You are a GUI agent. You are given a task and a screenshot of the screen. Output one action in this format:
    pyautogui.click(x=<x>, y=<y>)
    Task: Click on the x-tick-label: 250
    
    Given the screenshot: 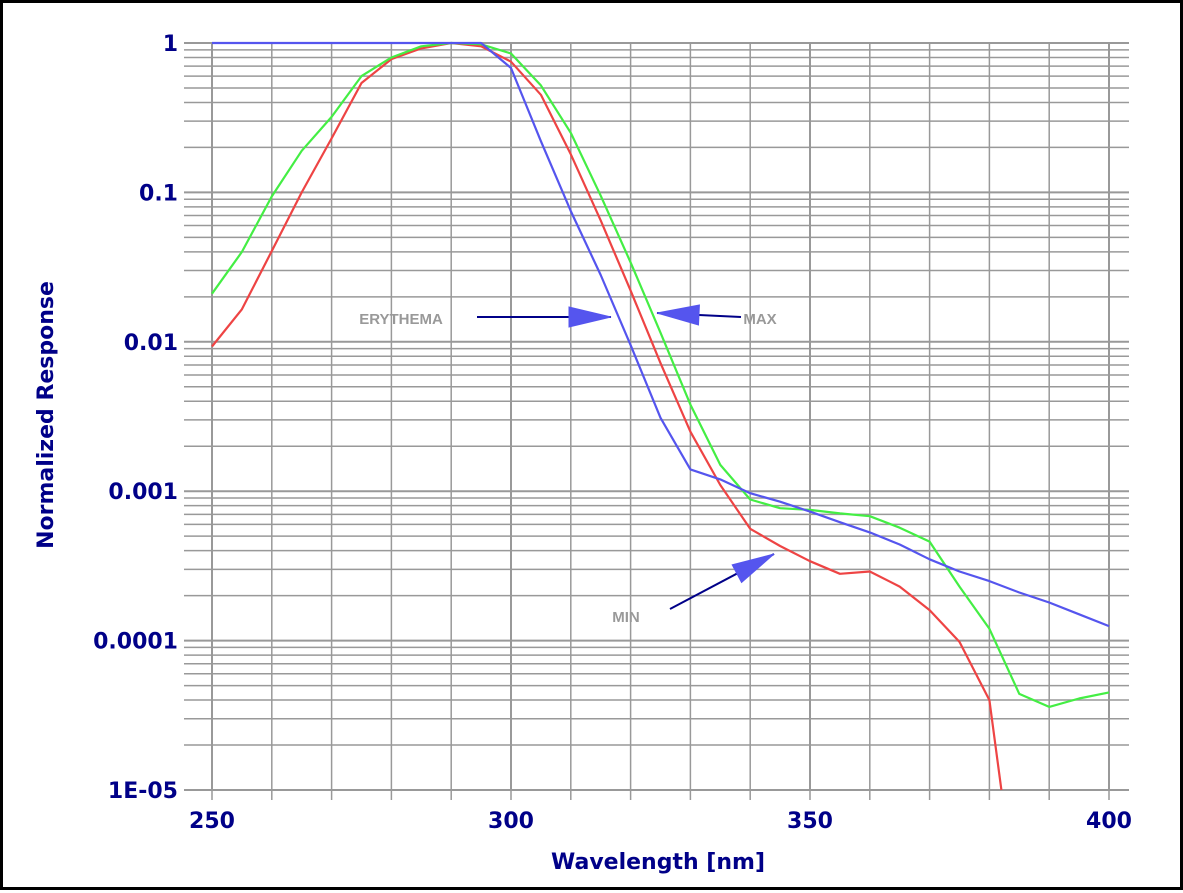 What is the action you would take?
    pyautogui.click(x=212, y=821)
    